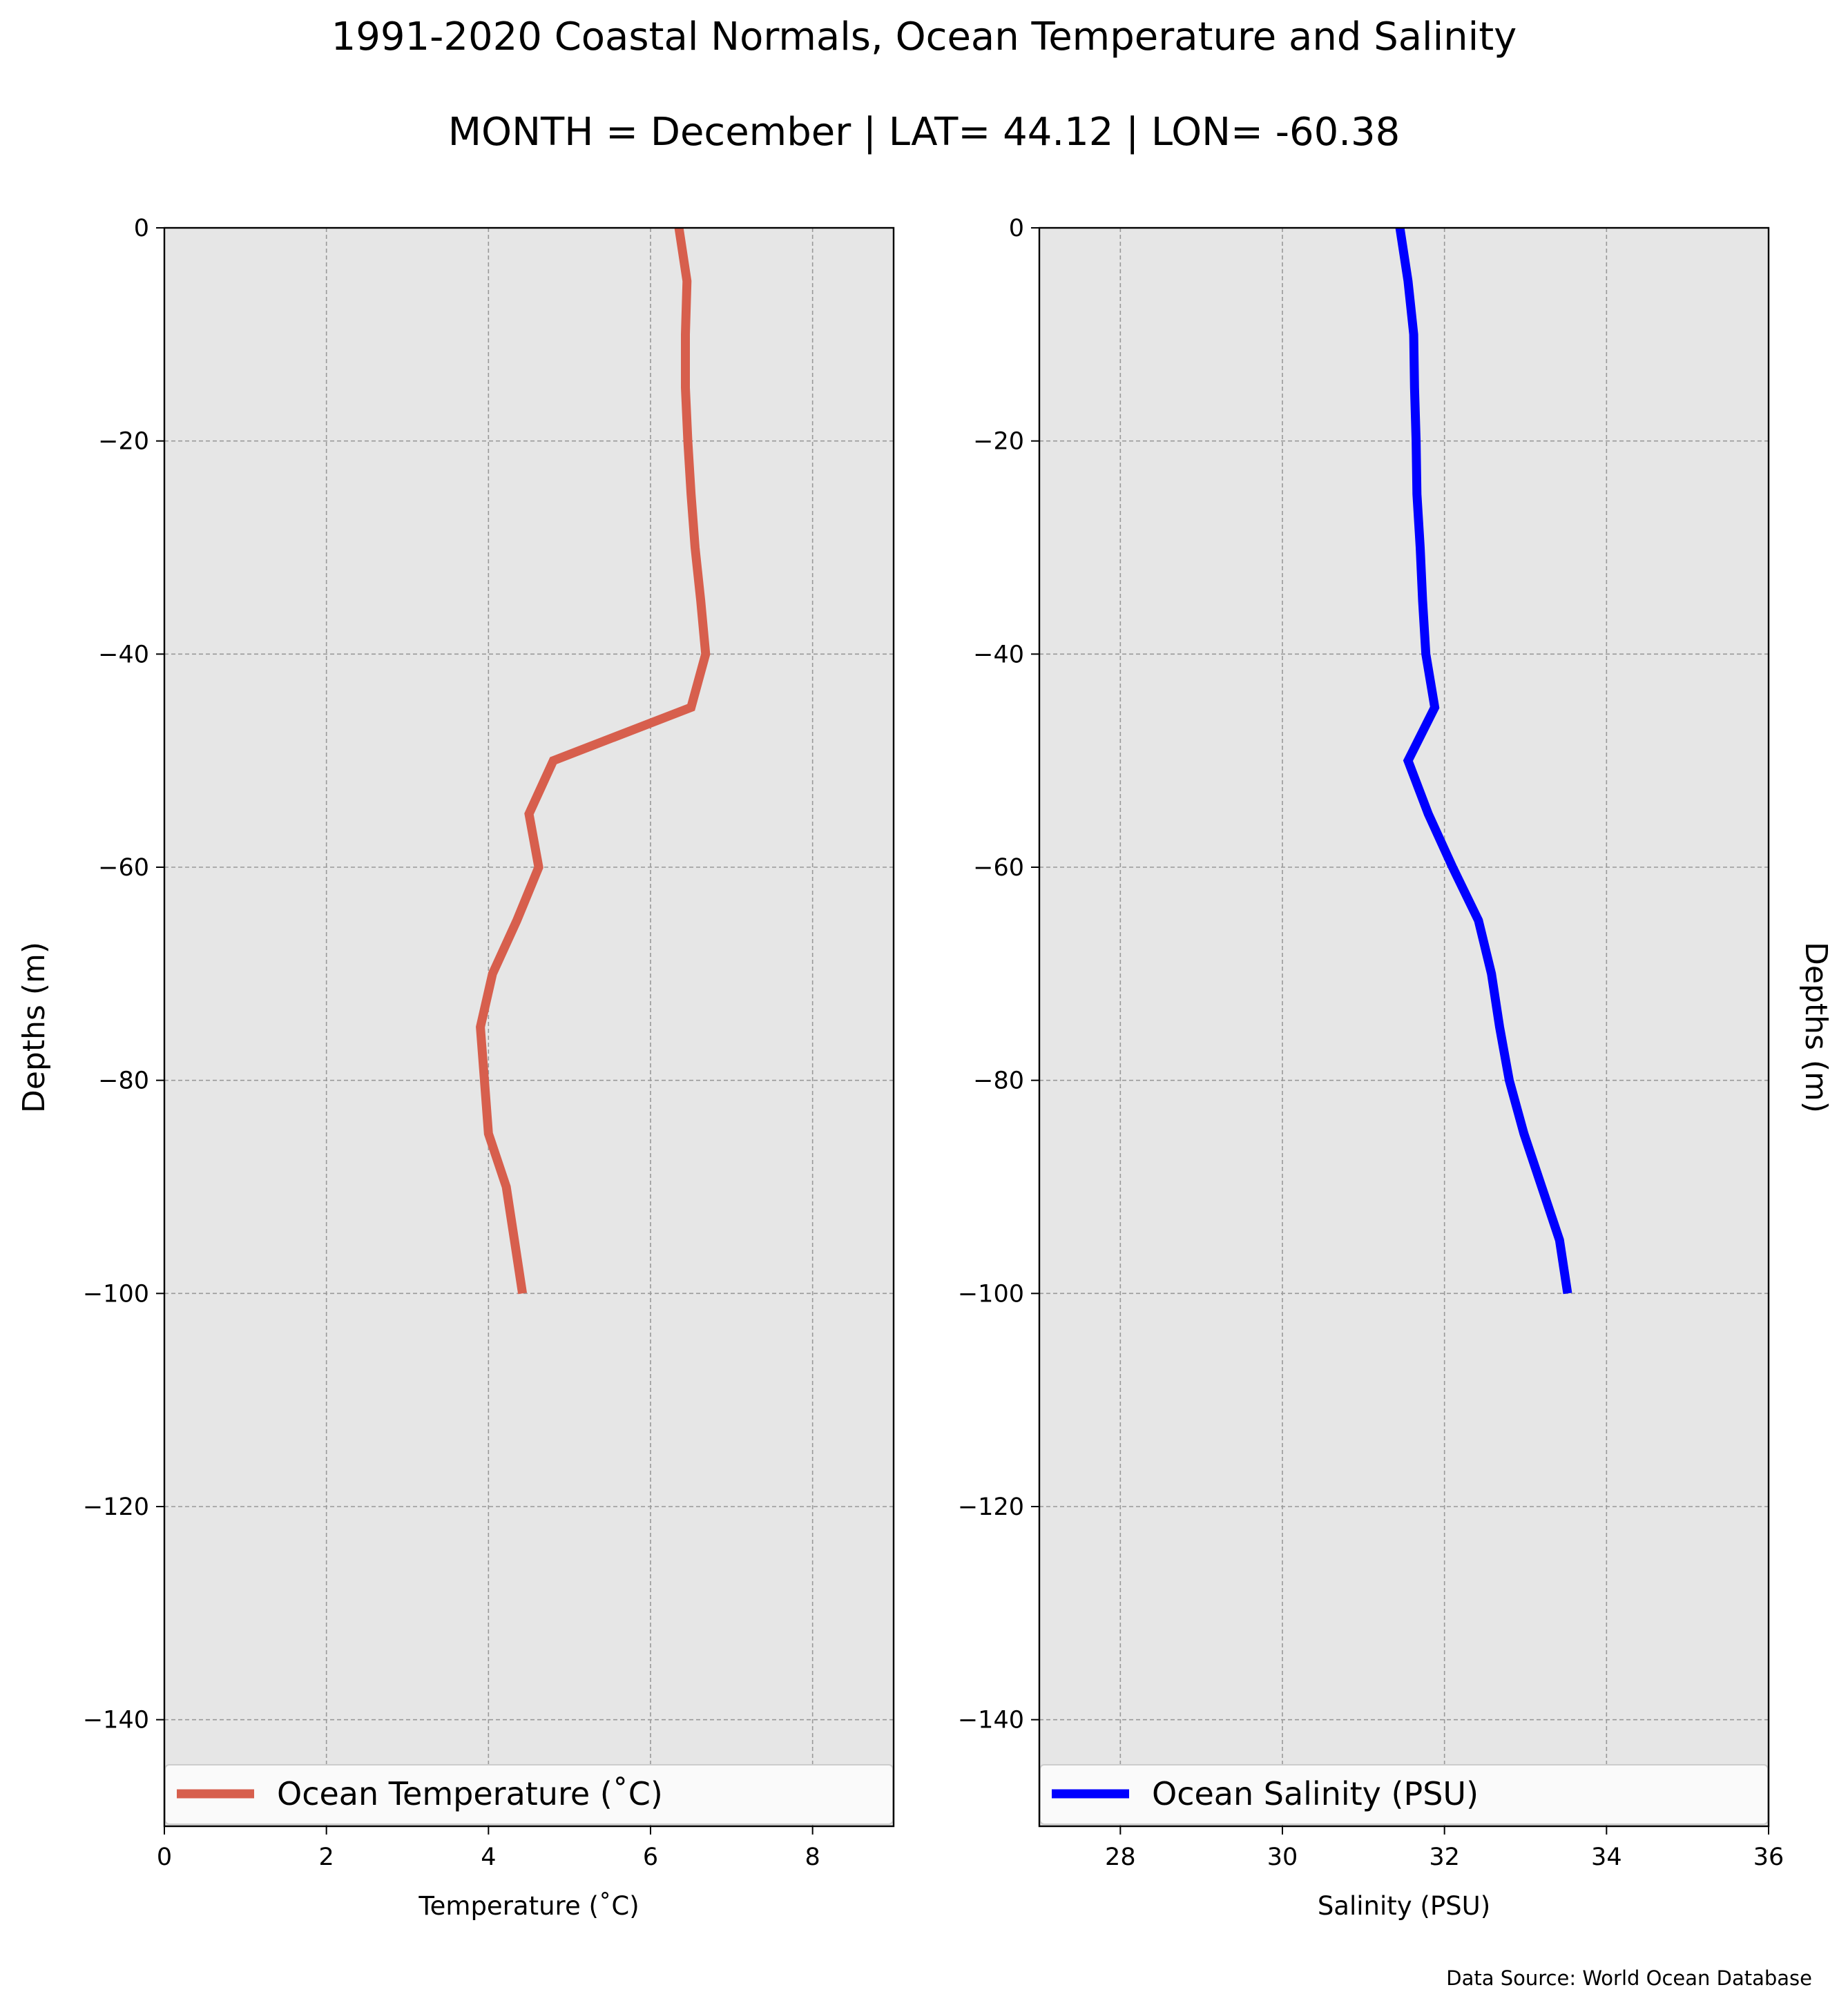 Image resolution: width=1848 pixels, height=2003 pixels. What do you see at coordinates (1444, 1857) in the screenshot?
I see `salinity-xtick-label: 32` at bounding box center [1444, 1857].